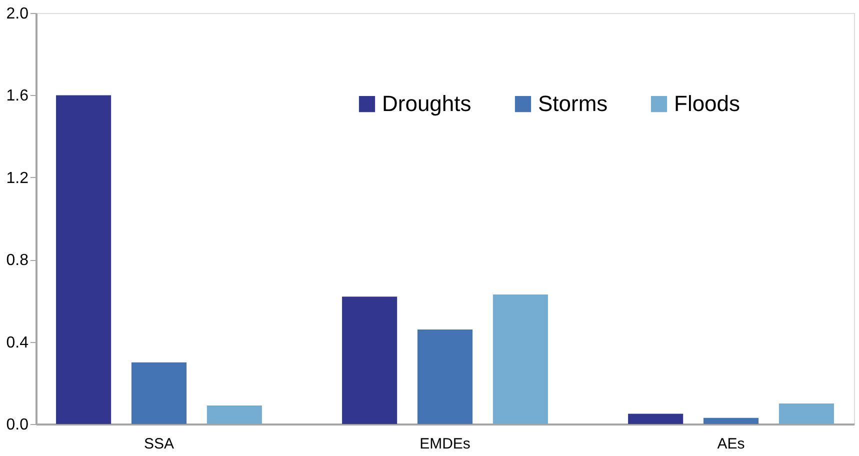  I want to click on y-tick-label: 1.6, so click(17, 96).